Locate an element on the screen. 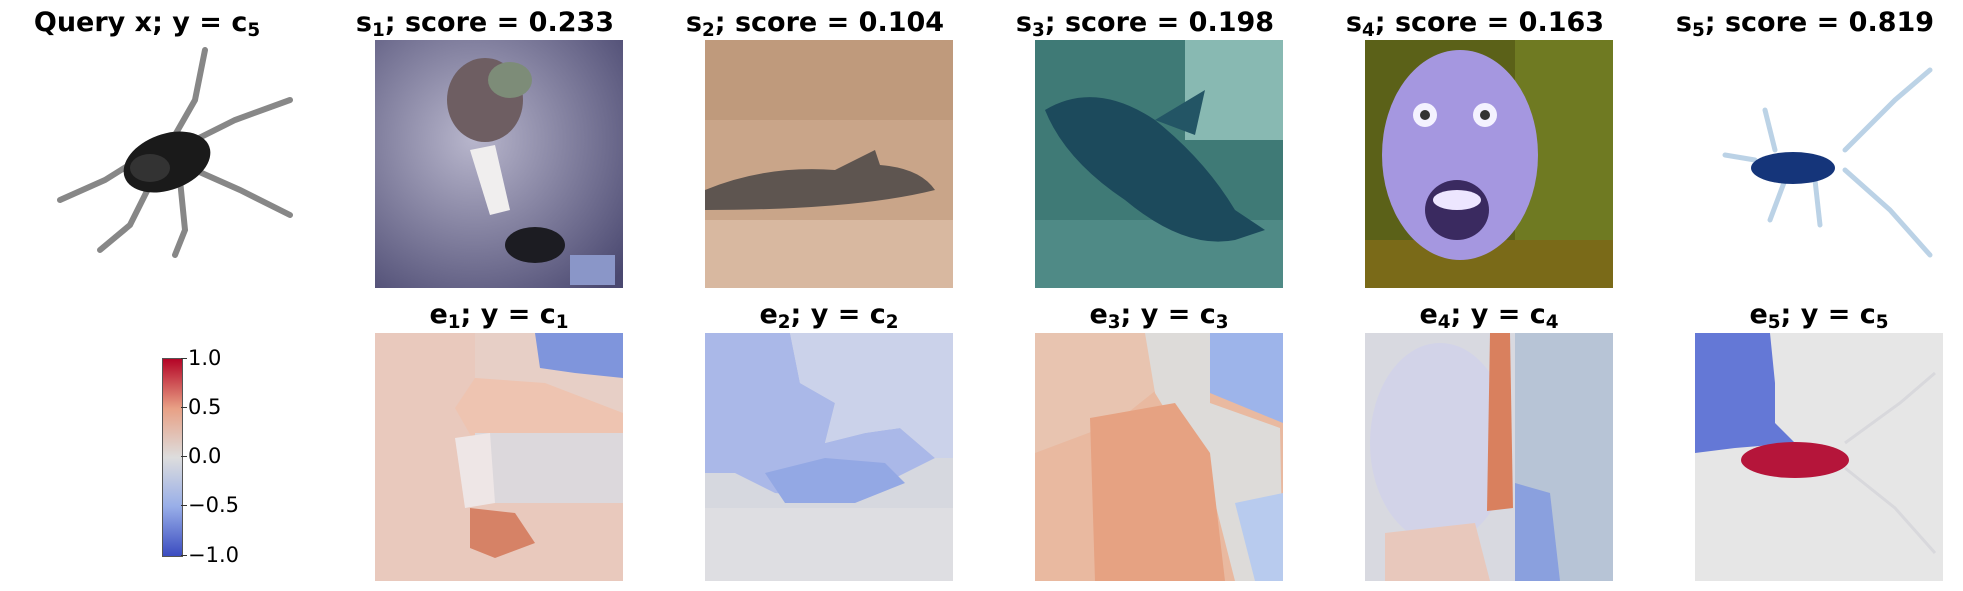  explanation-4-title: e4; y = c4 is located at coordinates (1489, 316).